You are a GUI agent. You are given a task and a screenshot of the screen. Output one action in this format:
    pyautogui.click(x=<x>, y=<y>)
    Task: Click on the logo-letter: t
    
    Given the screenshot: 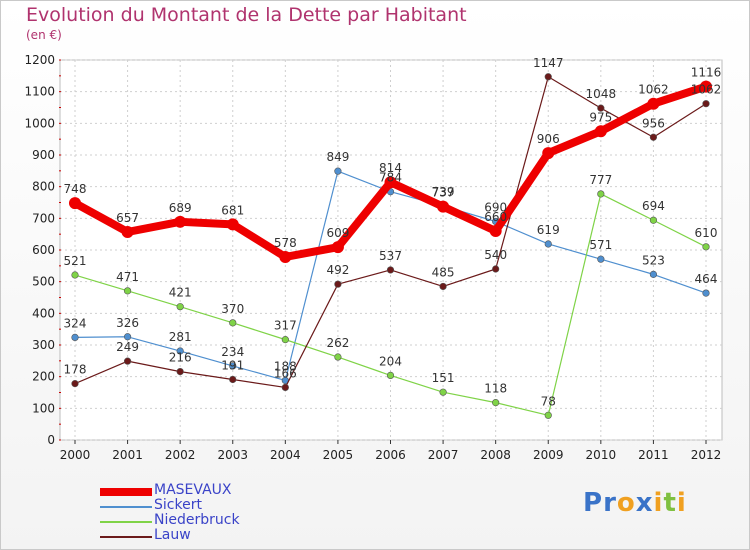 What is the action you would take?
    pyautogui.click(x=670, y=503)
    